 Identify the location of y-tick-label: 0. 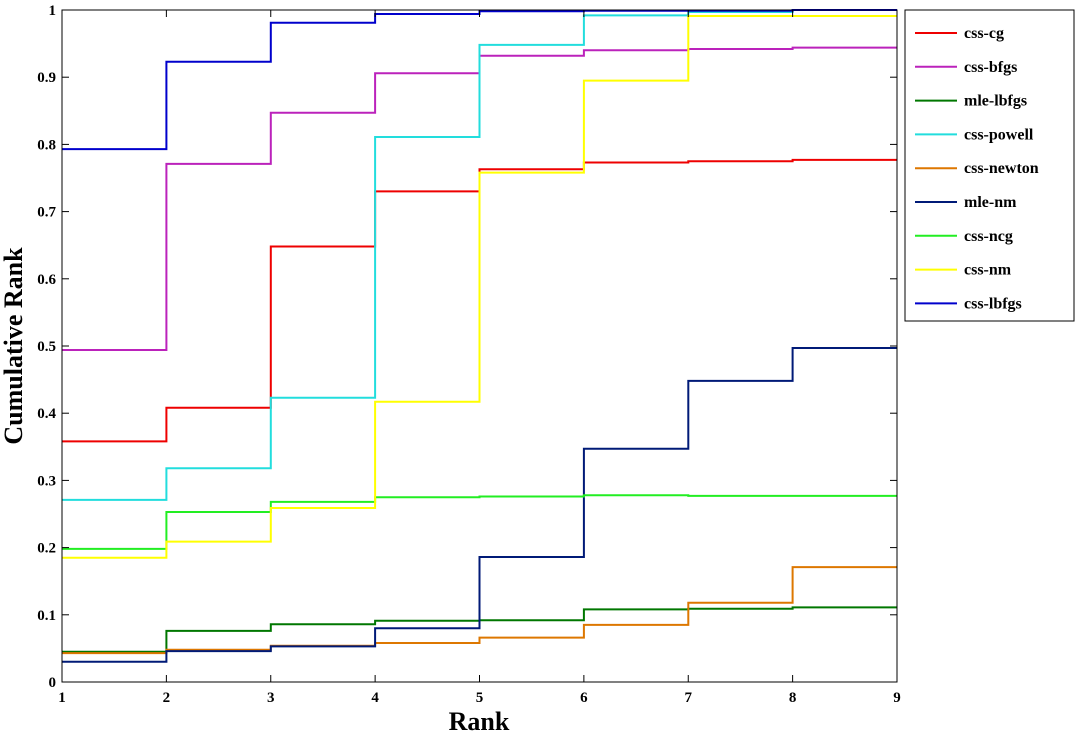
(53, 683).